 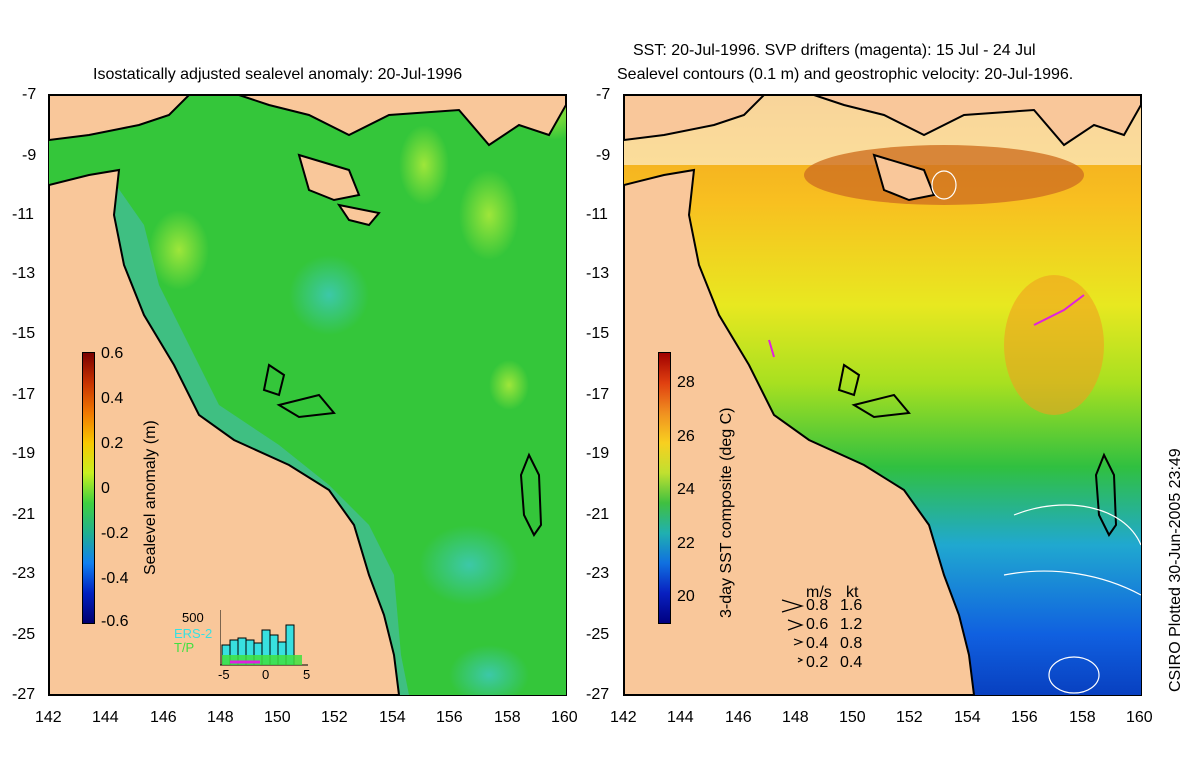 What do you see at coordinates (266, 674) in the screenshot?
I see `histogram-xtick-1: 0` at bounding box center [266, 674].